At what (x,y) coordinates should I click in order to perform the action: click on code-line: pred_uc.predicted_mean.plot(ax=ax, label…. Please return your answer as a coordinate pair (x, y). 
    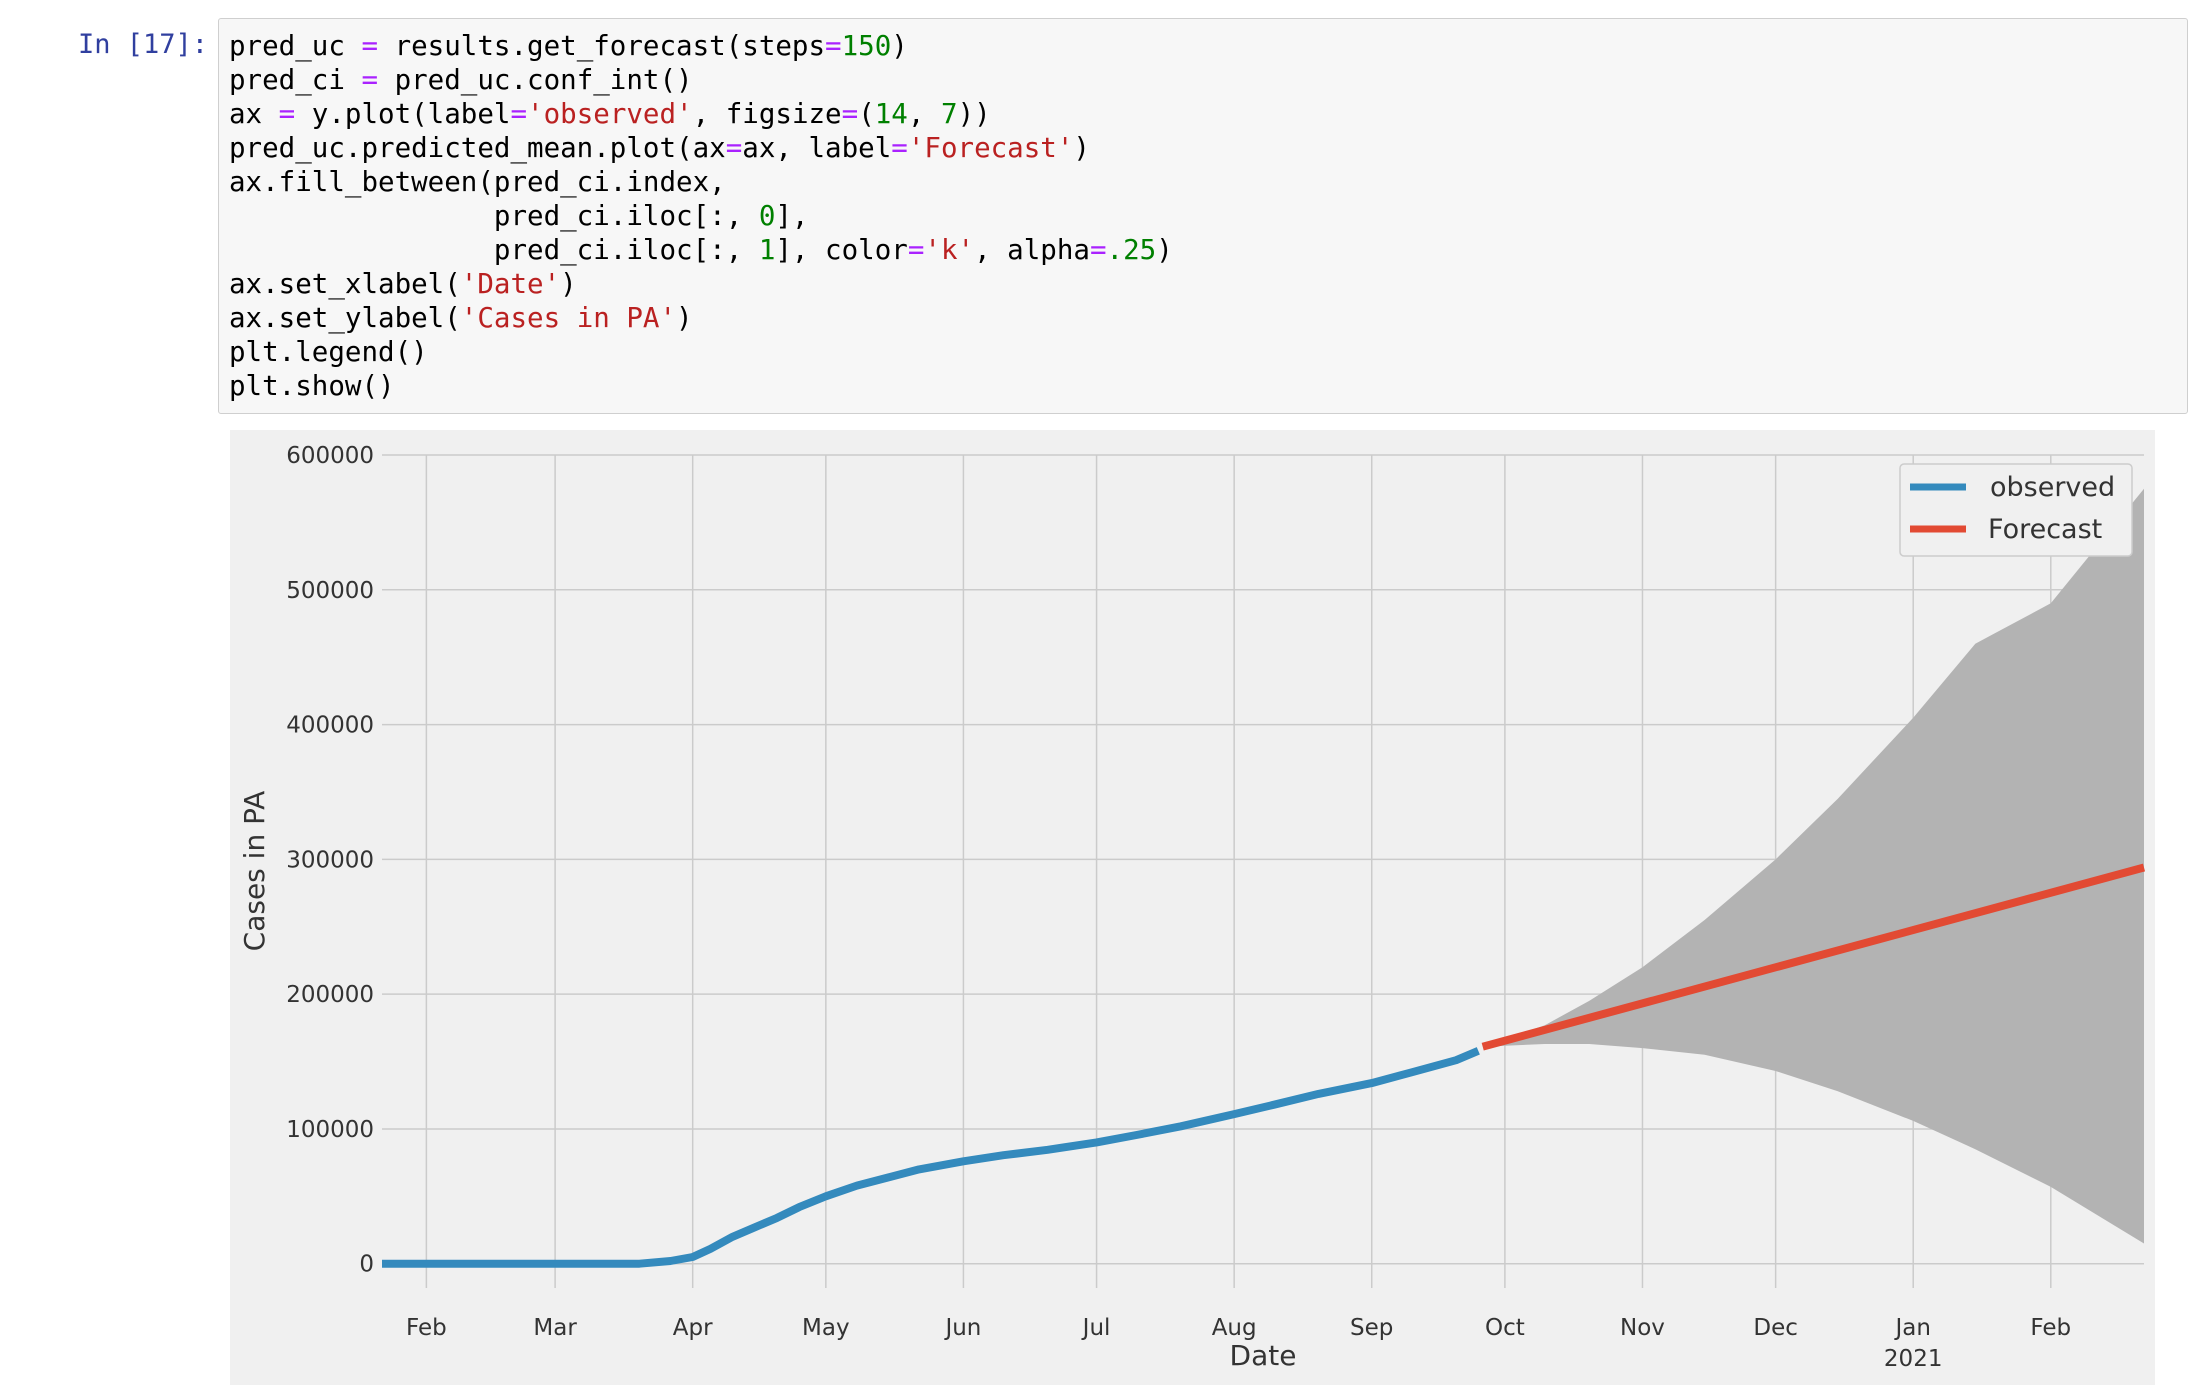
    Looking at the image, I should click on (1208, 148).